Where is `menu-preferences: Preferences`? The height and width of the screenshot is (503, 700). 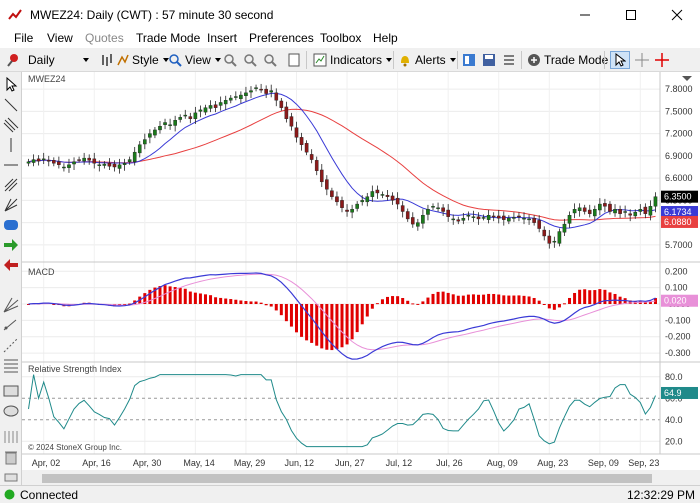 menu-preferences: Preferences is located at coordinates (281, 38).